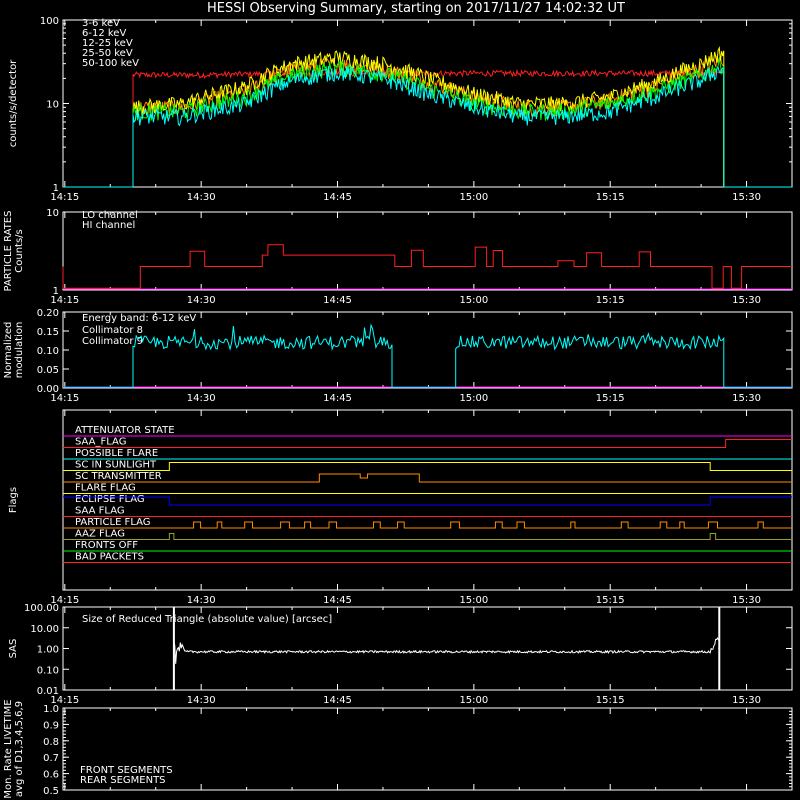 The image size is (800, 800). Describe the element at coordinates (48, 370) in the screenshot. I see `y-tick-label: 0.05` at that location.